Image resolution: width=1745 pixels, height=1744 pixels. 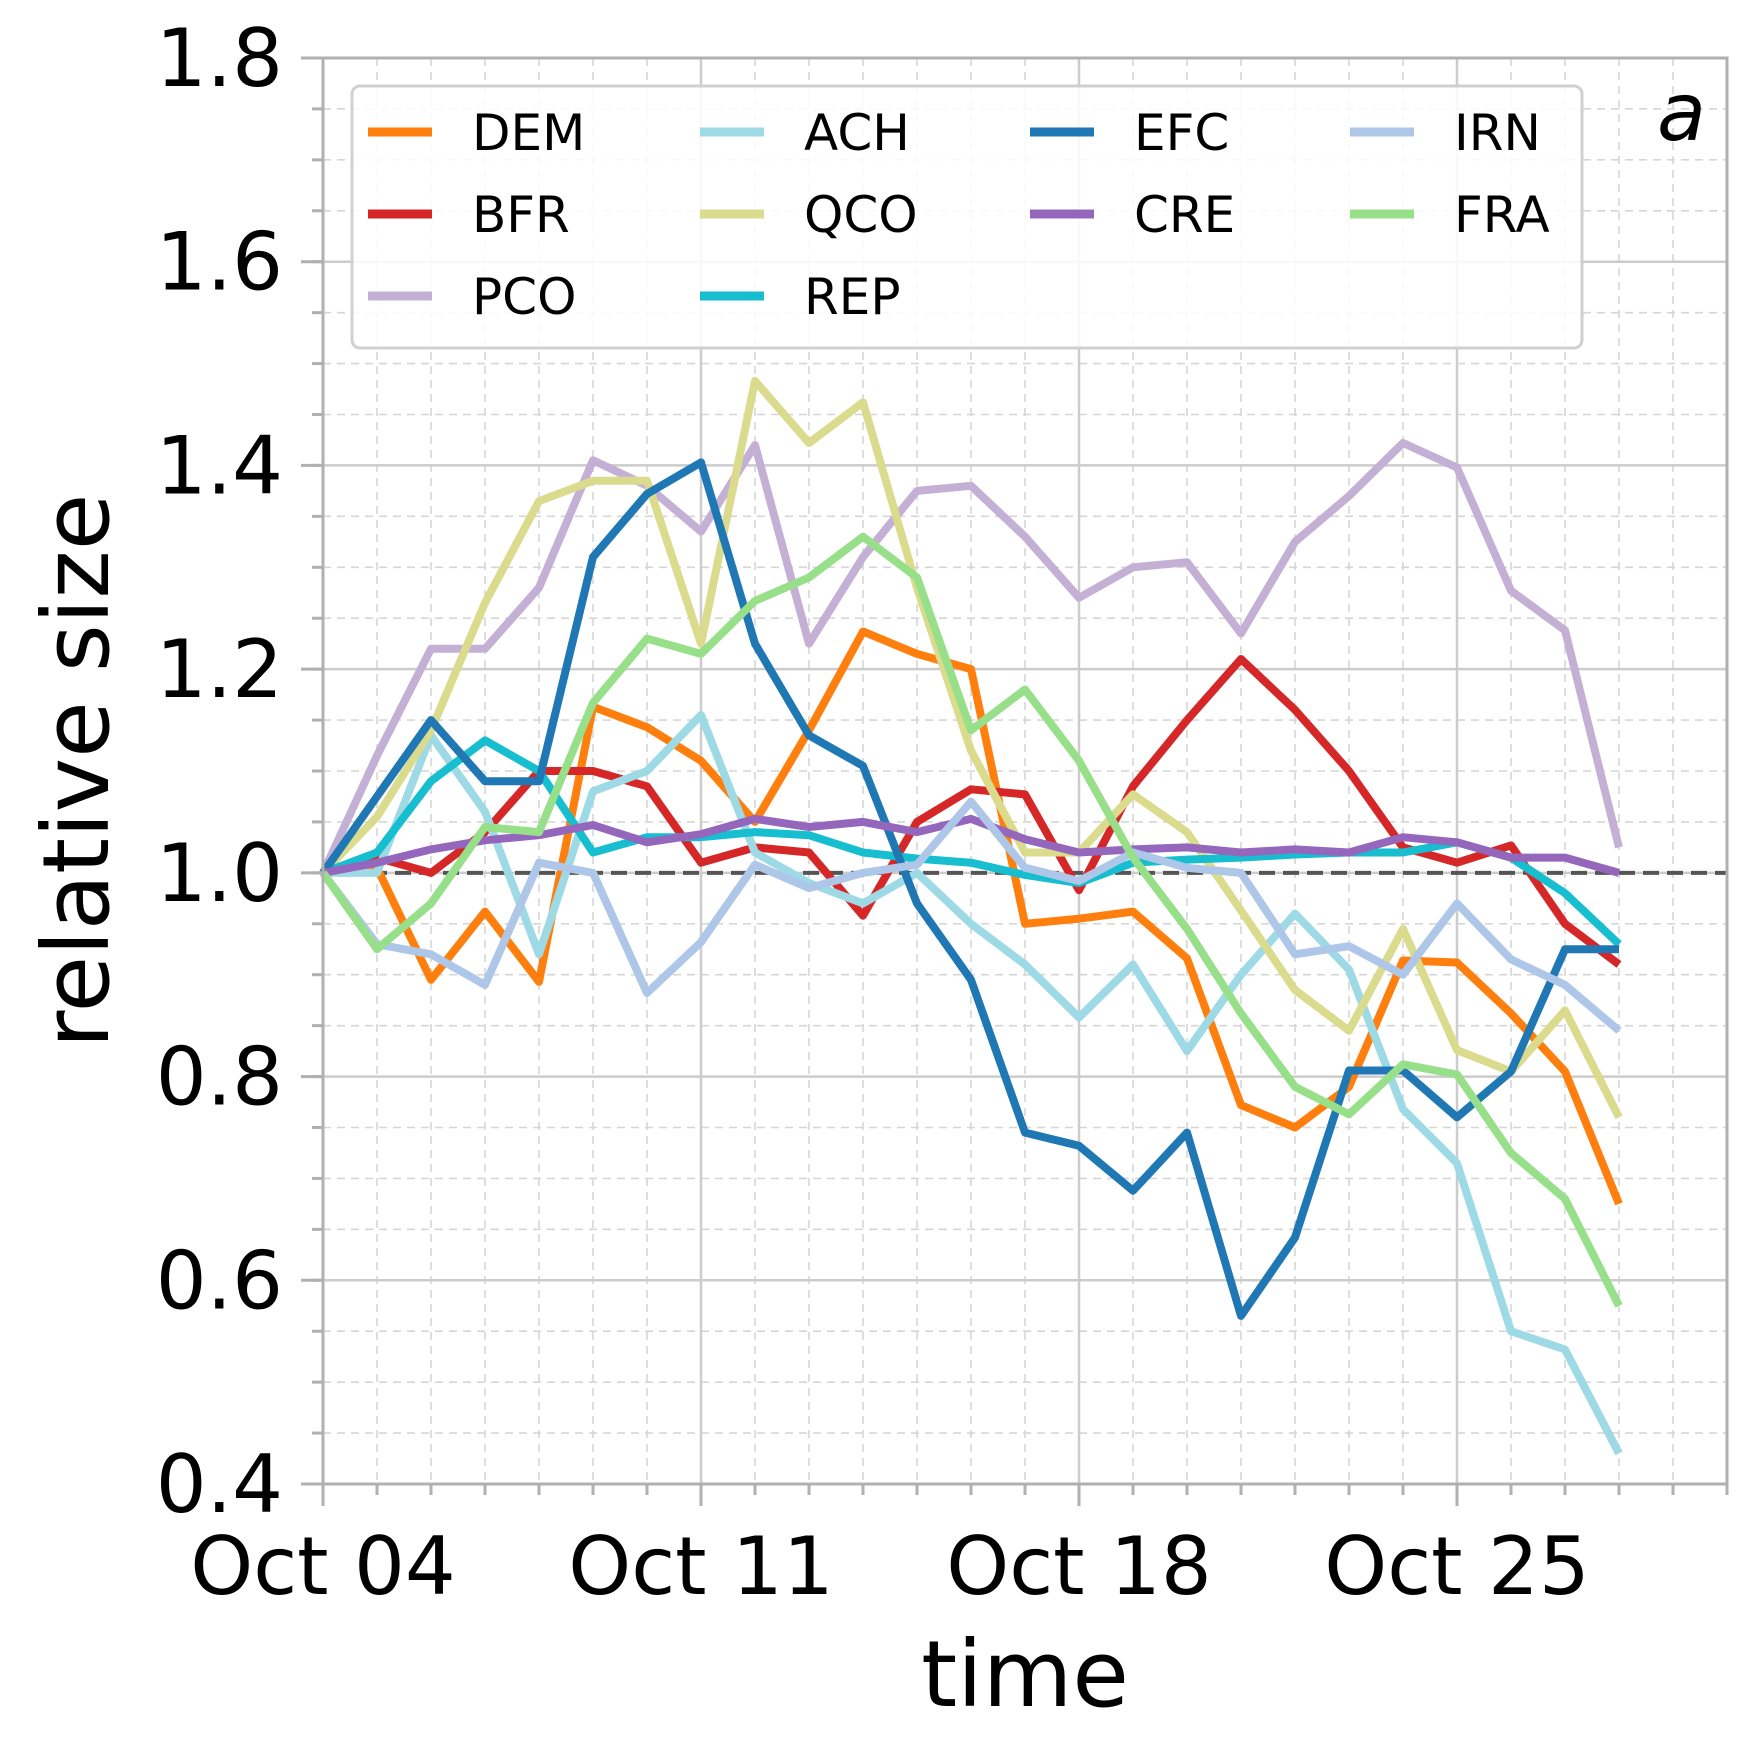 I want to click on legend-label-irn: IRN, so click(x=1497, y=133).